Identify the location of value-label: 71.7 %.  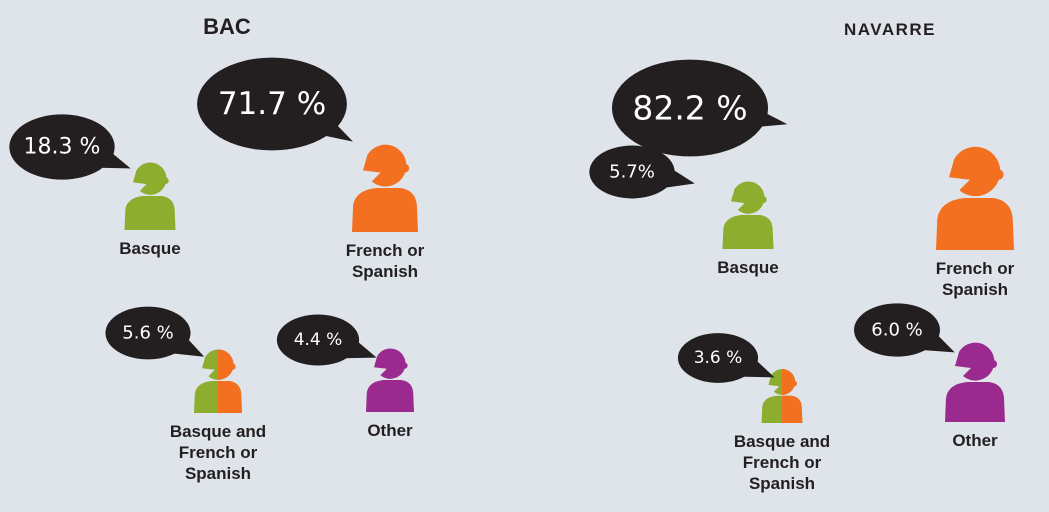
(272, 104).